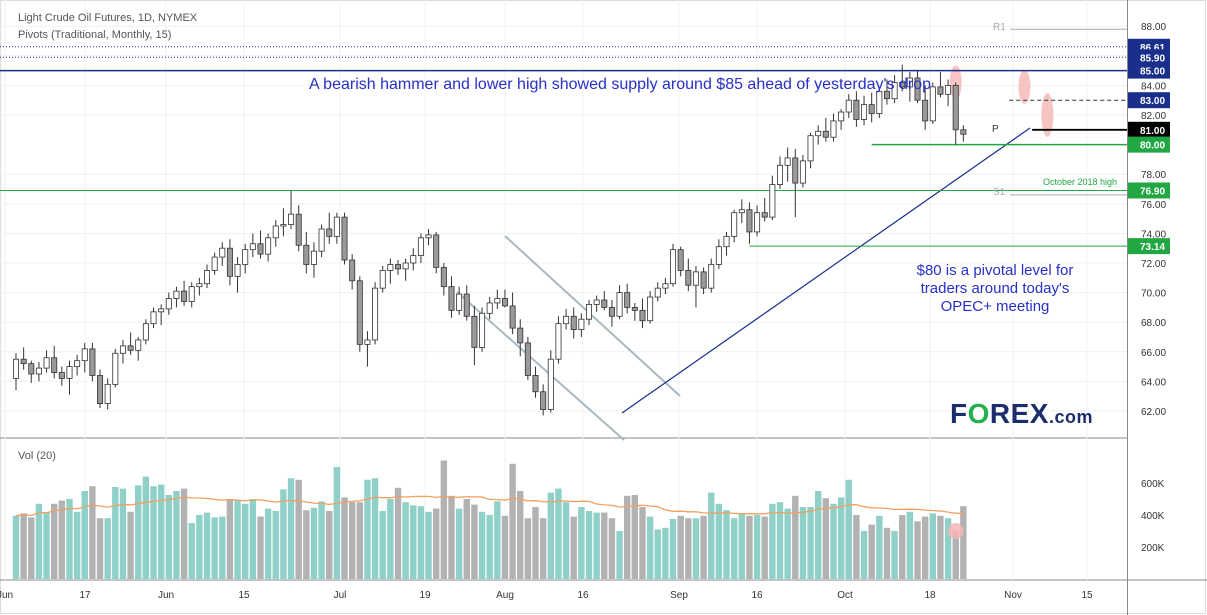  Describe the element at coordinates (546, 595) in the screenshot. I see `time-axis: Jun 17 Jun 15 Jul 19 Aug 16 Sep 16 Oct 18 Nov 15` at that location.